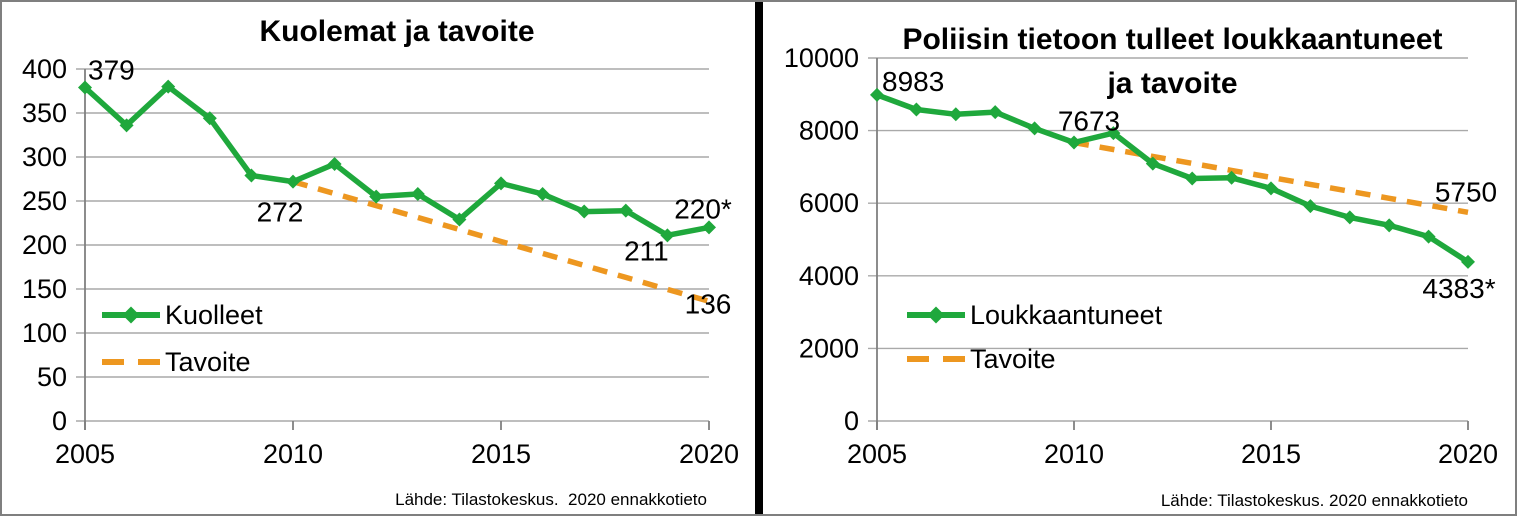 This screenshot has width=1517, height=516. What do you see at coordinates (1172, 39) in the screenshot?
I see `injuries-chart-title-line1: Poliisin tietoon tulleet loukkaantuneet` at bounding box center [1172, 39].